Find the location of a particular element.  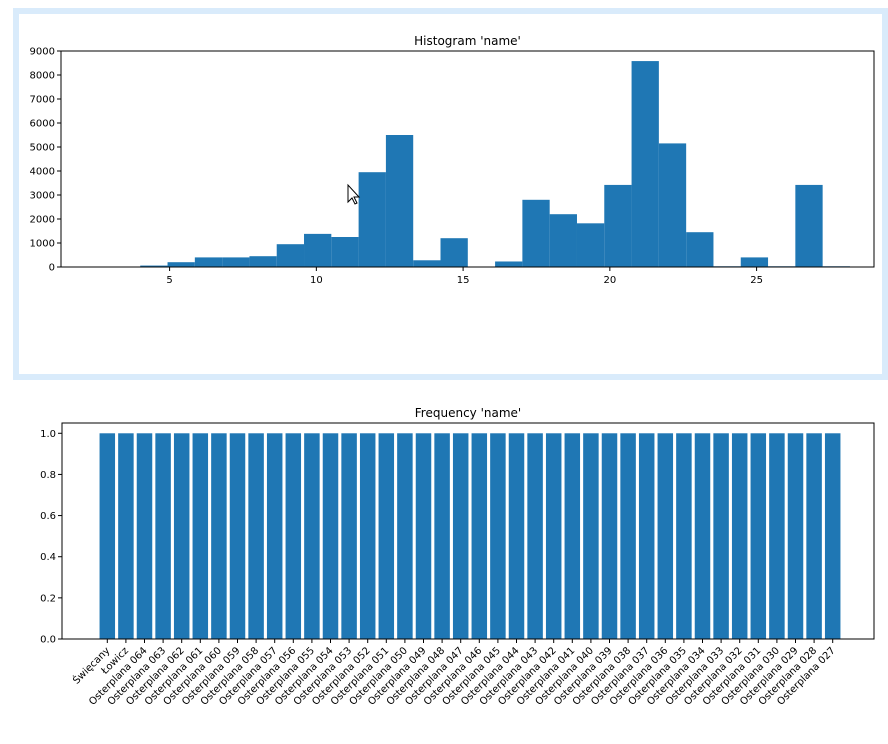

frequency-title: Frequency 'name' is located at coordinates (468, 413).